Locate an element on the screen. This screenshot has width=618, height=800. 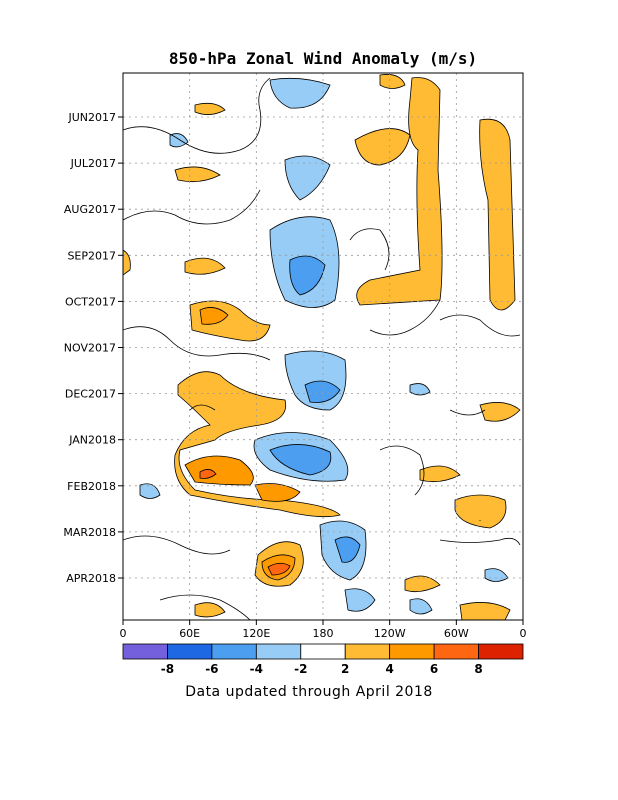
y-tick-label: APR2018 is located at coordinates (91, 578).